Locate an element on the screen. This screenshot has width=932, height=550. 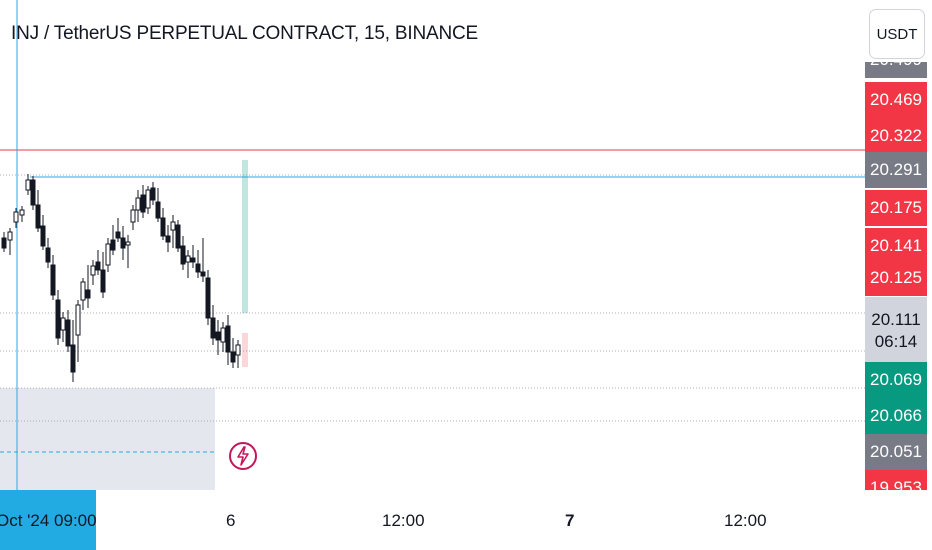
price-badge: 20.069 is located at coordinates (896, 380).